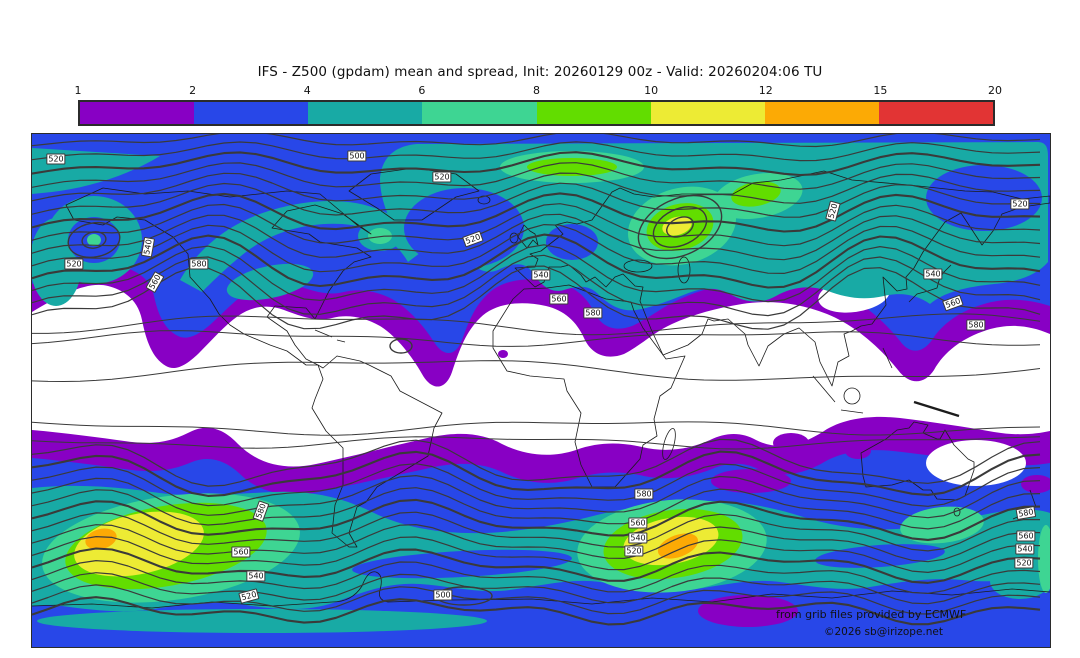 The width and height of the screenshot is (1080, 658). Describe the element at coordinates (193, 90) in the screenshot. I see `colorbar-tick-label: 2` at that location.